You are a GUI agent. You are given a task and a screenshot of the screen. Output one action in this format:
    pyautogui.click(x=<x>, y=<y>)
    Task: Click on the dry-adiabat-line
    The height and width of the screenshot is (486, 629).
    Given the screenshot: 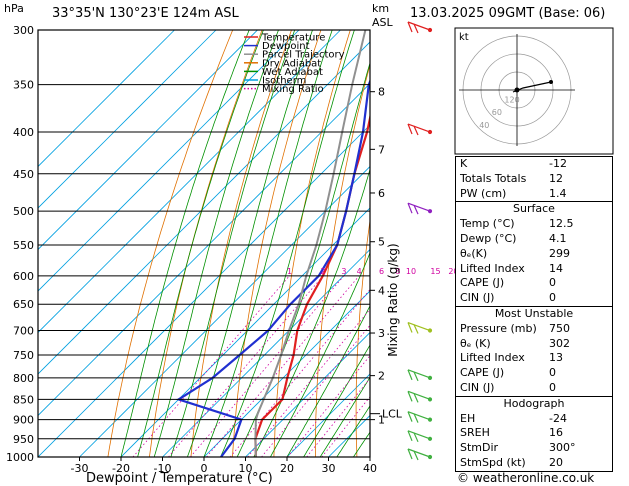 What is the action you would take?
    pyautogui.click(x=417, y=243)
    